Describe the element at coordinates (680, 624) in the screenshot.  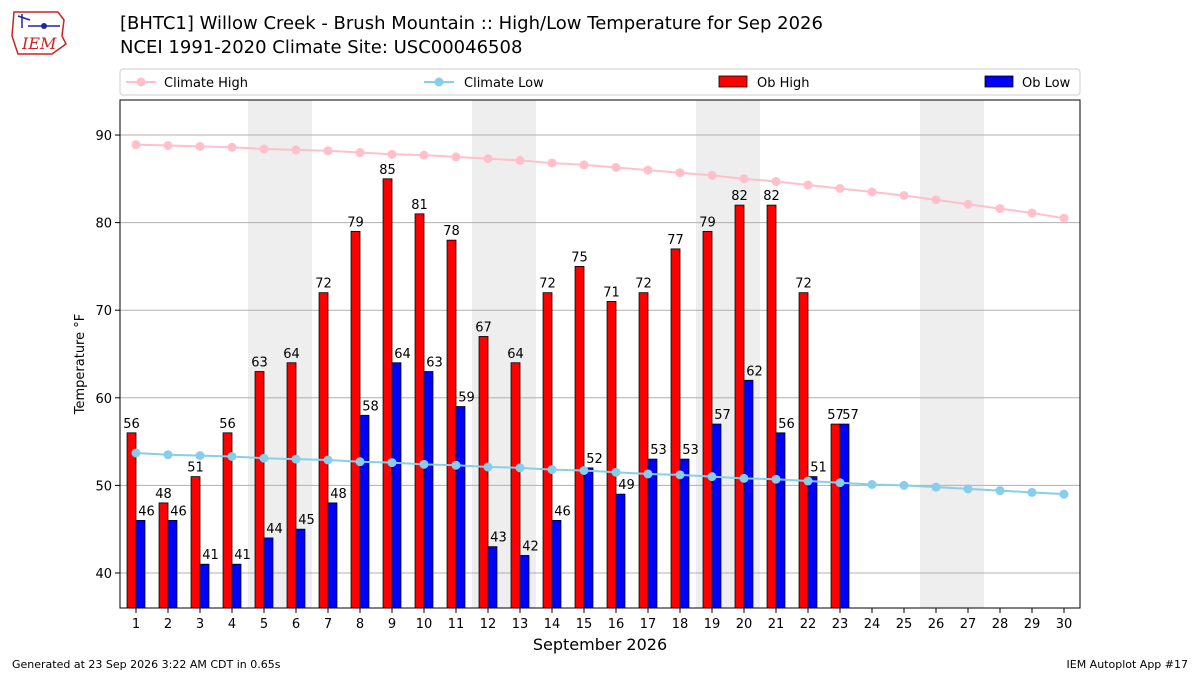
I see `x-tick-label: 18` at that location.